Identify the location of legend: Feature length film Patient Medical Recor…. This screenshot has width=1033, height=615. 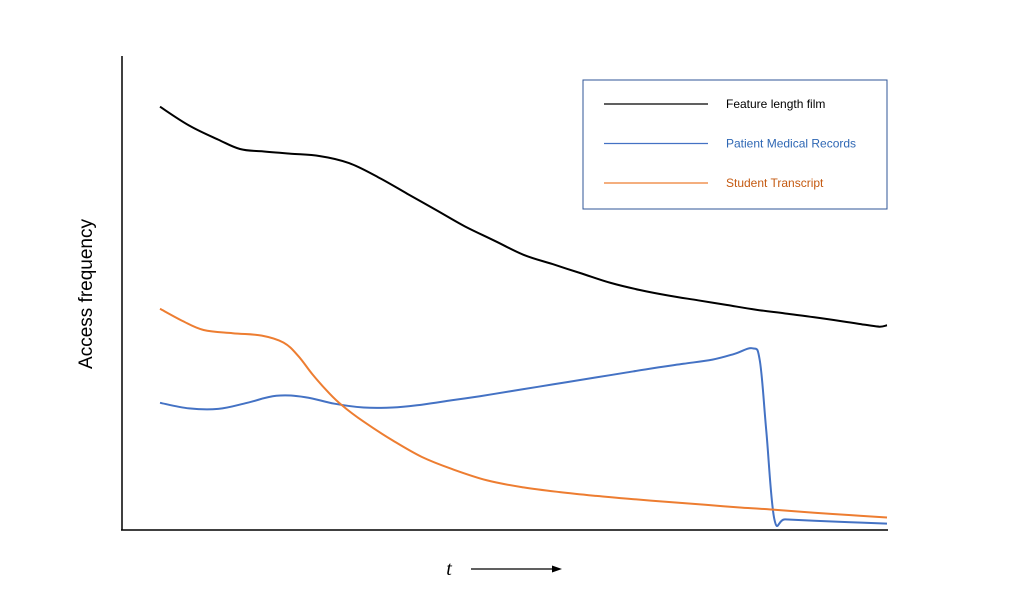
(735, 144).